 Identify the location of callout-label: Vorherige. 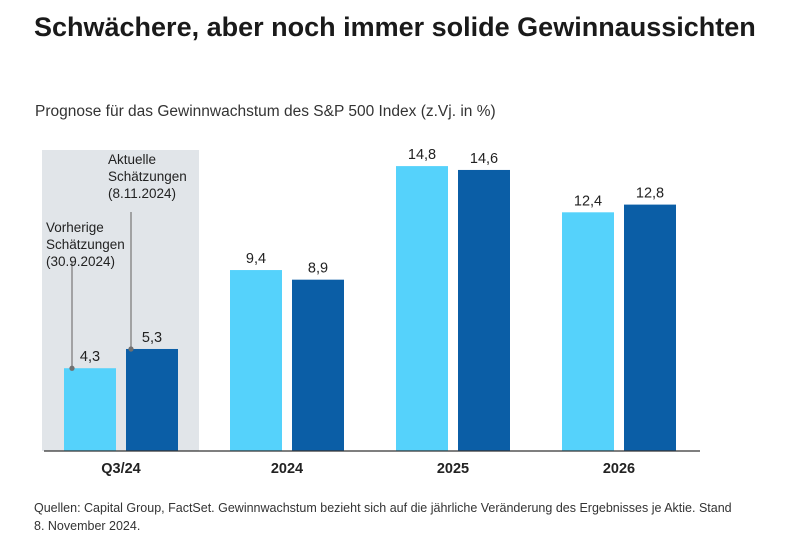
(75, 227).